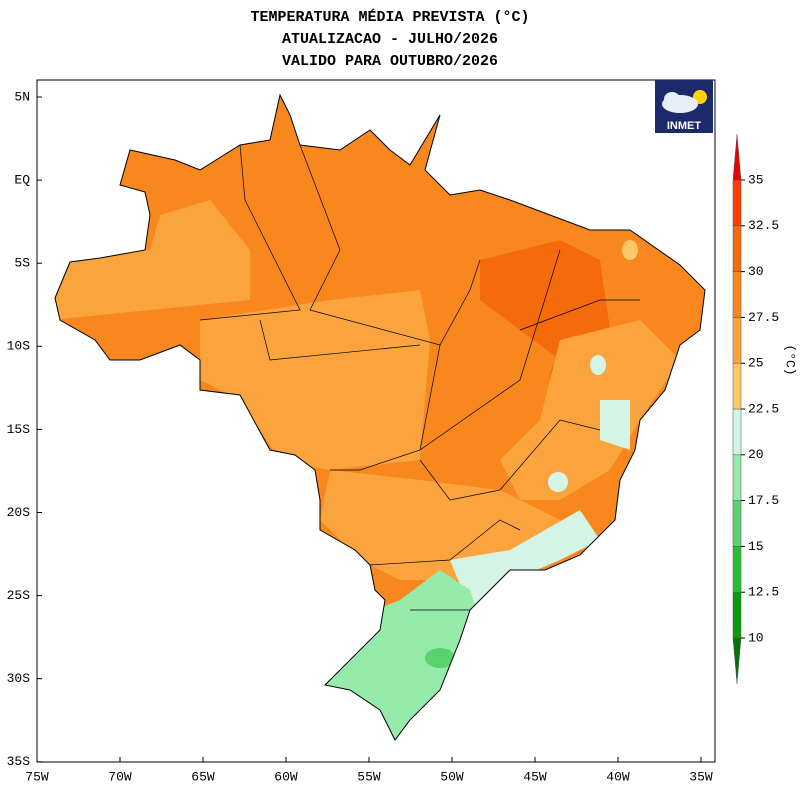 Image resolution: width=800 pixels, height=790 pixels. What do you see at coordinates (19, 429) in the screenshot?
I see `lat-label: 15S` at bounding box center [19, 429].